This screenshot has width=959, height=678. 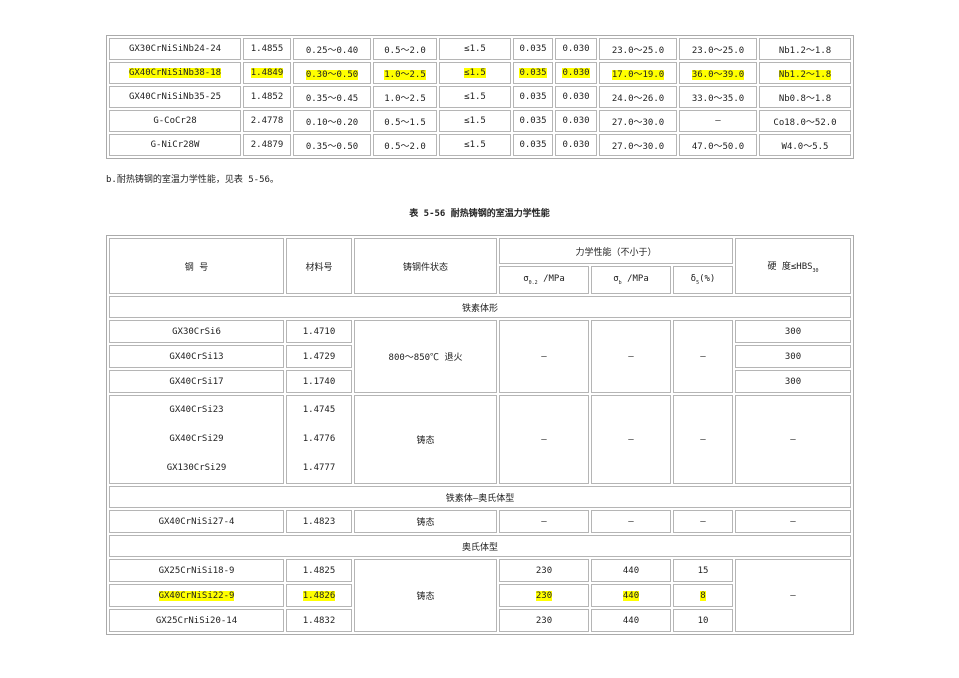 What do you see at coordinates (332, 145) in the screenshot?
I see `table-cell: 0.35～0.50` at bounding box center [332, 145].